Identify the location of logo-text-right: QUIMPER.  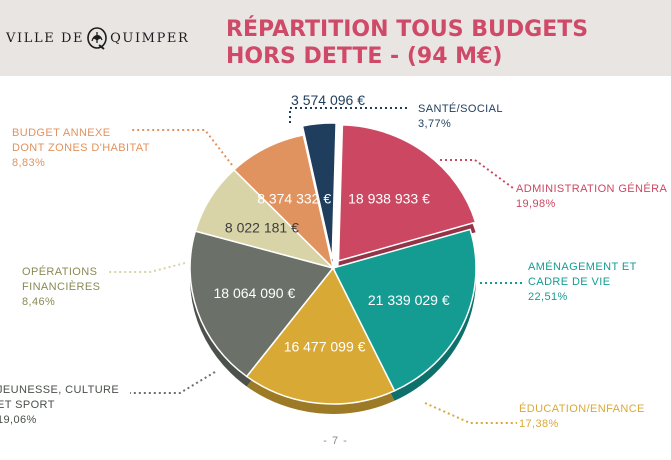
(150, 38).